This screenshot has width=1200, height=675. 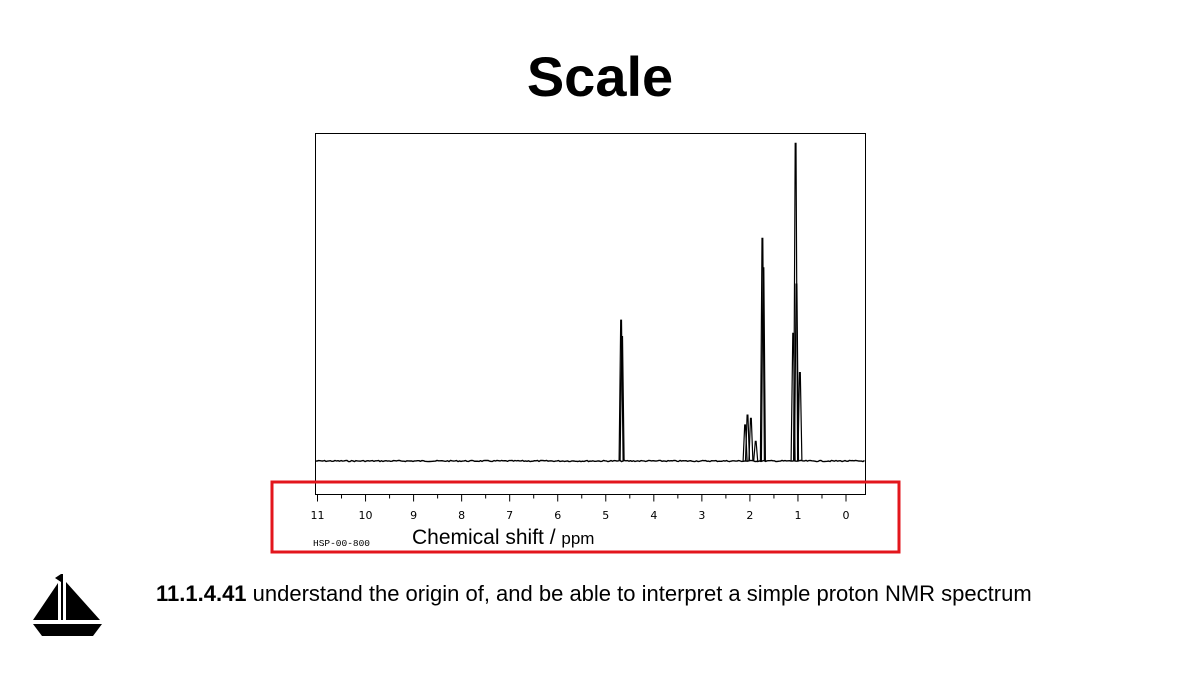 I want to click on spectrum-line, so click(x=590, y=461).